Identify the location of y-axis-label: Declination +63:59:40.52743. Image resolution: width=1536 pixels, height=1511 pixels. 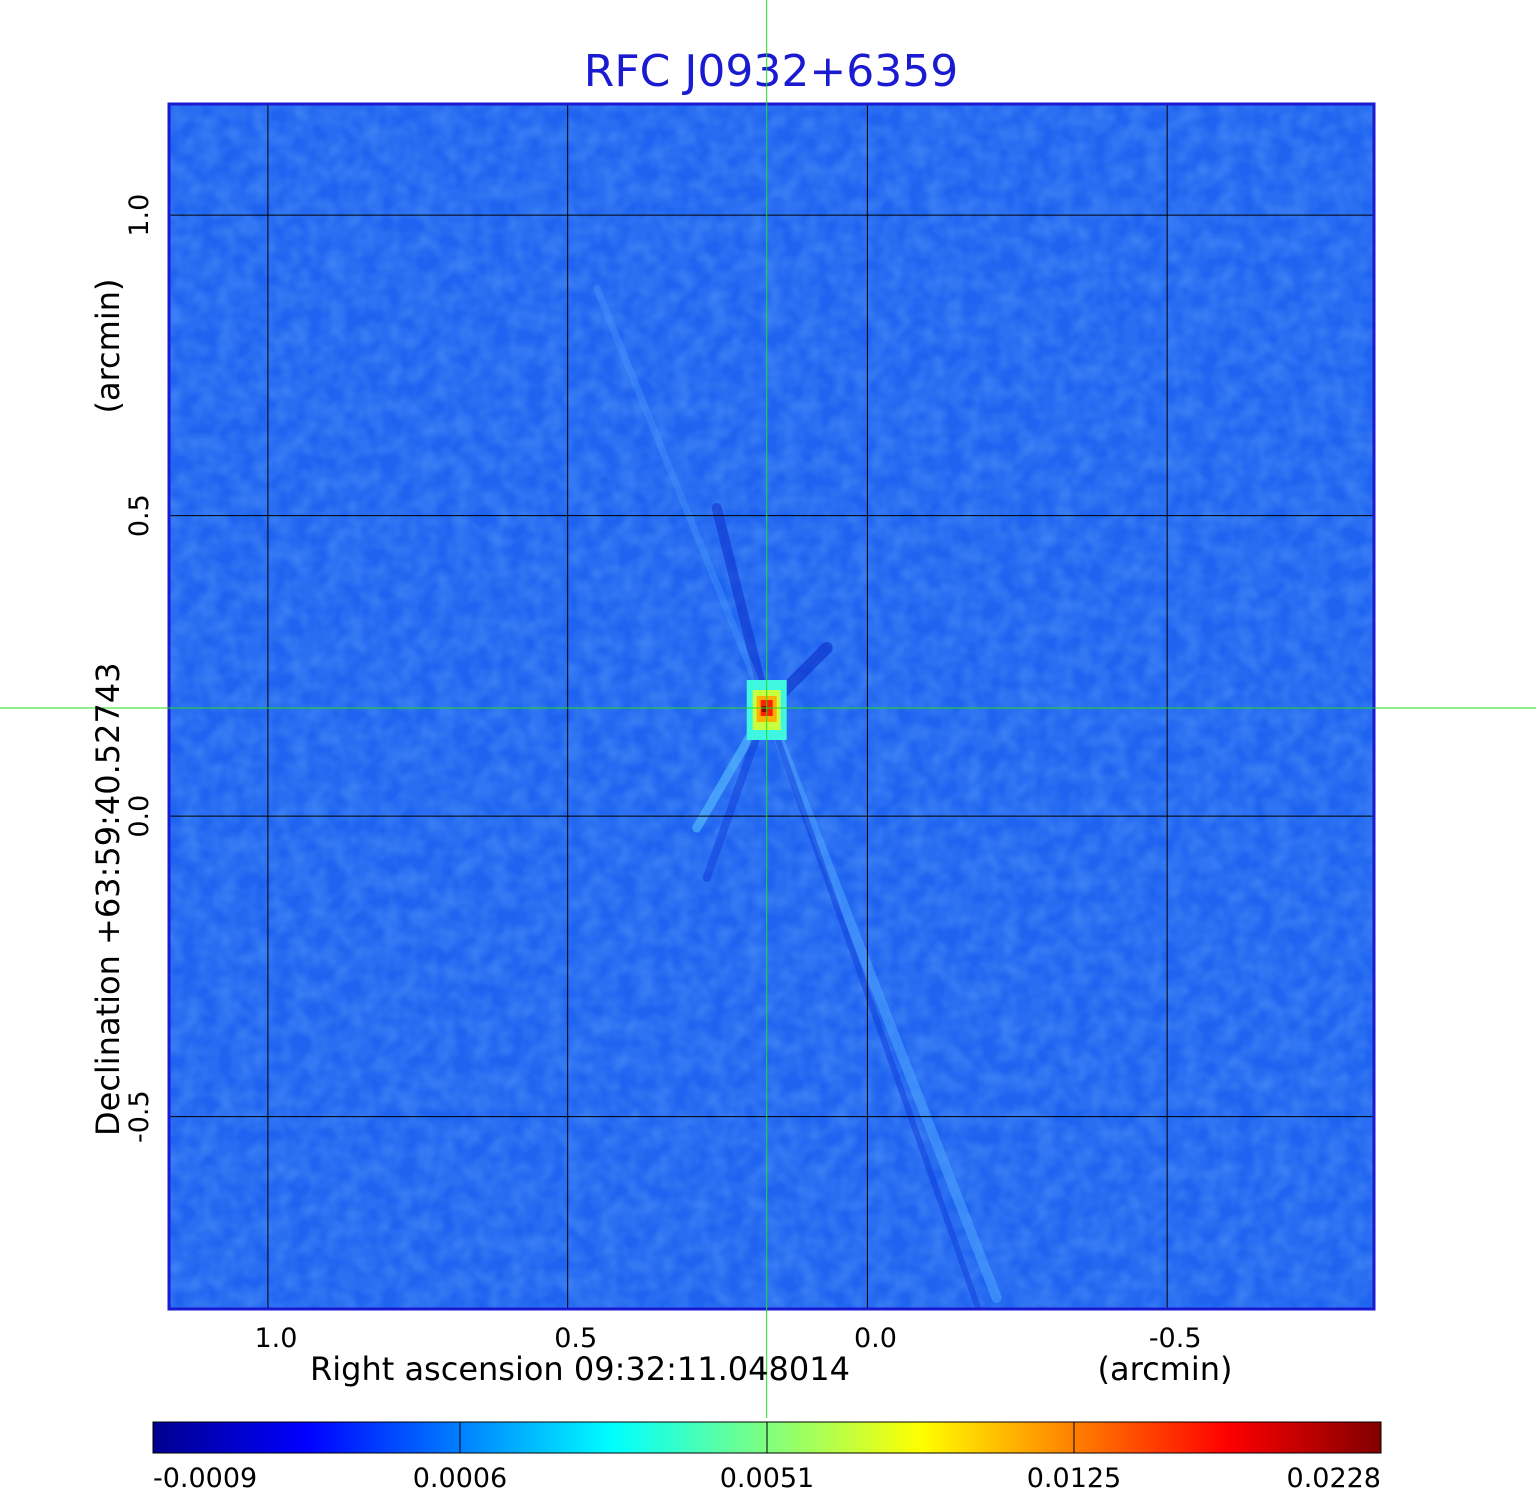
(108, 899).